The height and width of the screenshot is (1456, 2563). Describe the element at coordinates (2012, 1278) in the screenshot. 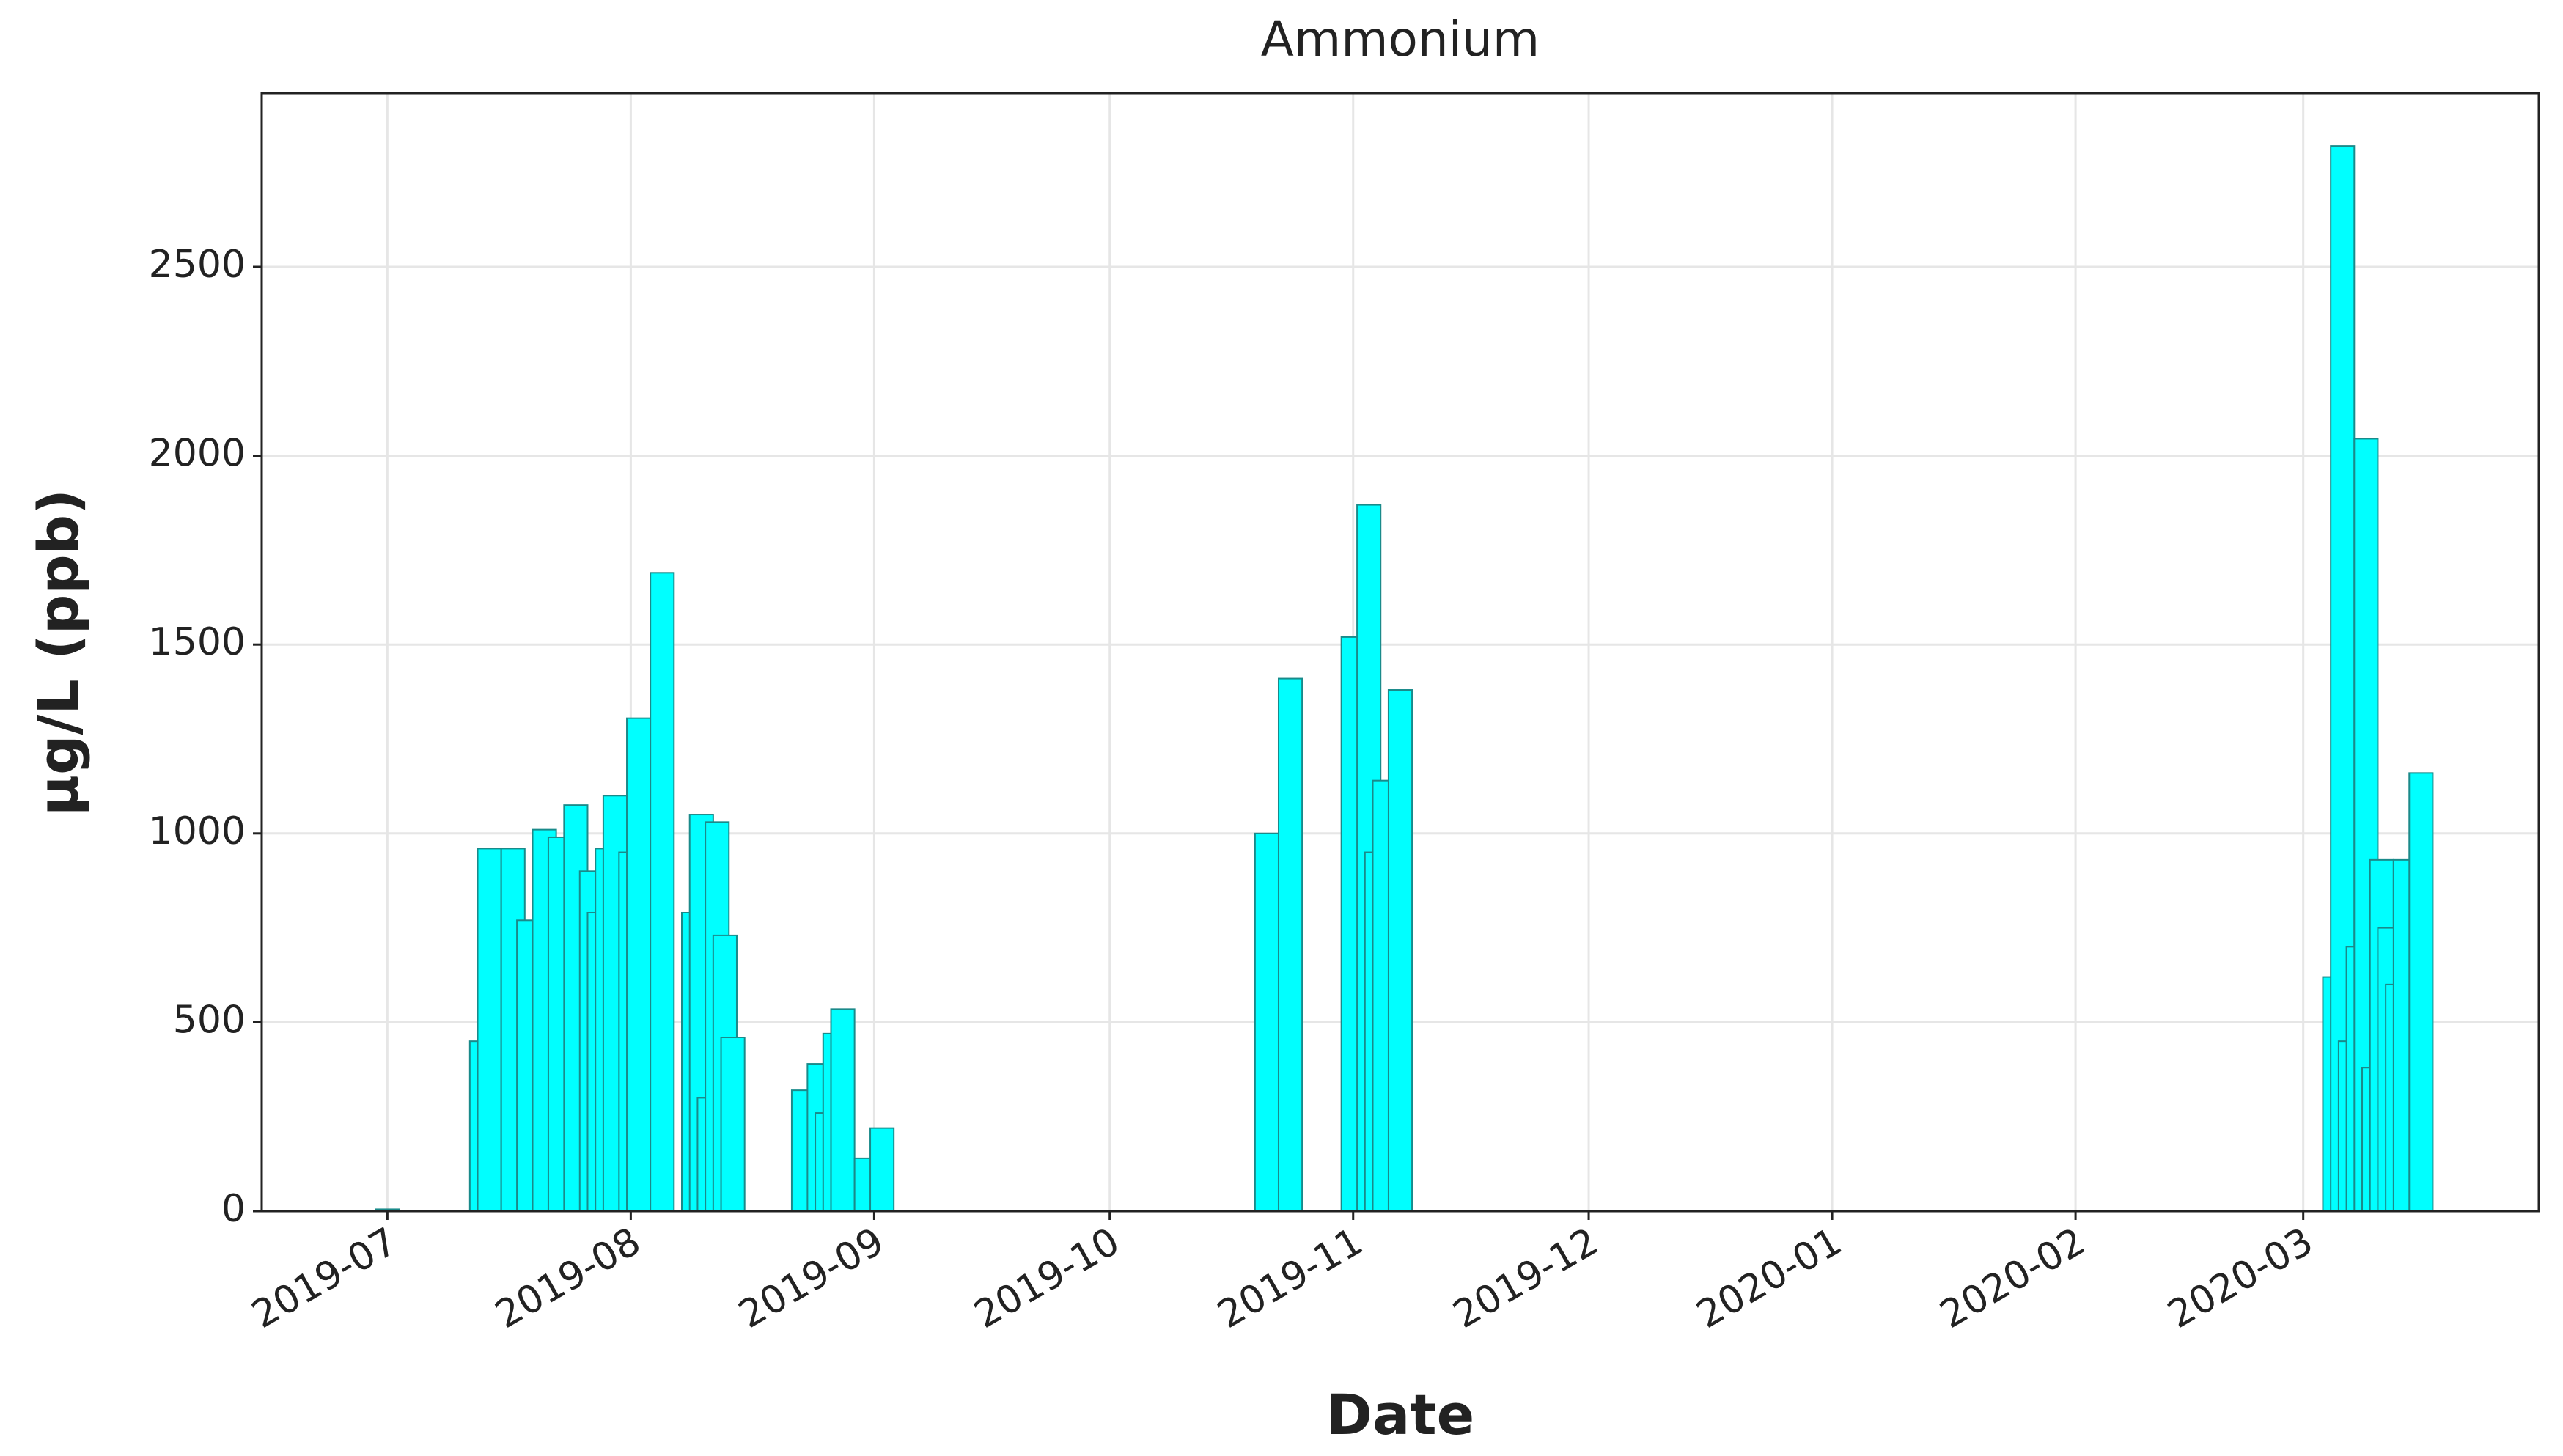

I see `x-tick-label: 2020-02` at that location.